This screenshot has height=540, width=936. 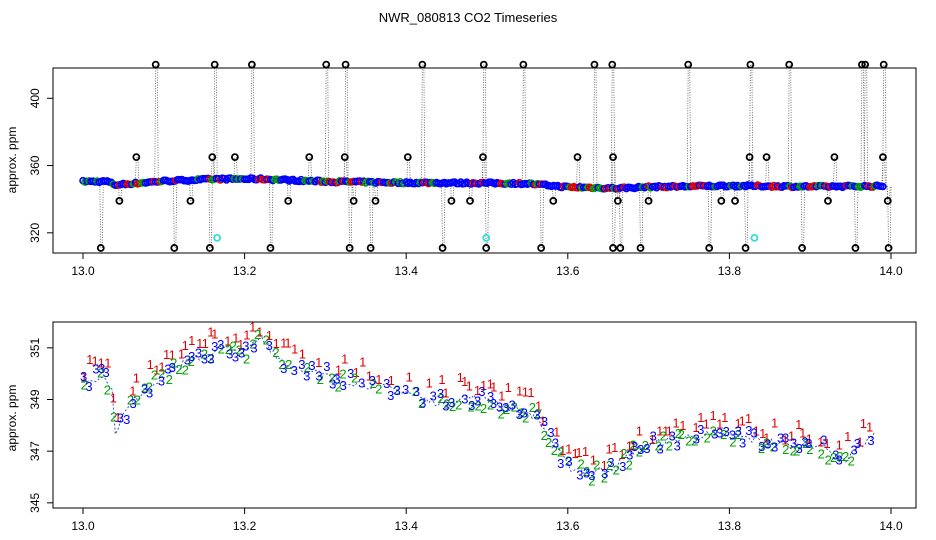 I want to click on top-x-tick-label: 13.2, so click(x=245, y=271).